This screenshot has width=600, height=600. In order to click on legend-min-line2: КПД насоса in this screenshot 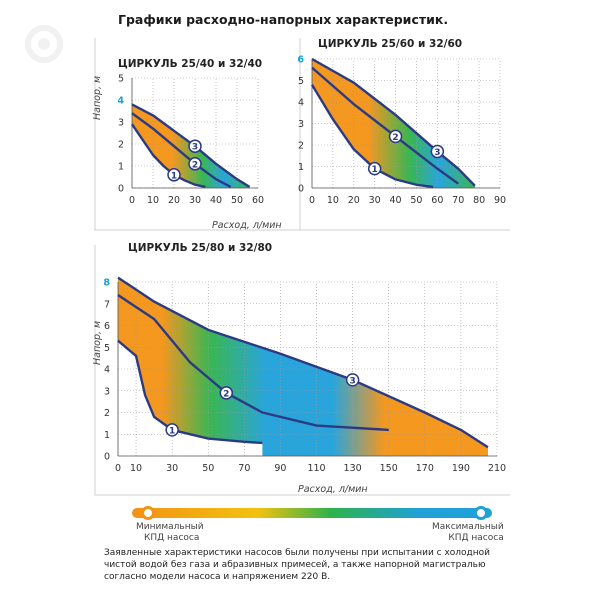, I will do `click(172, 538)`.